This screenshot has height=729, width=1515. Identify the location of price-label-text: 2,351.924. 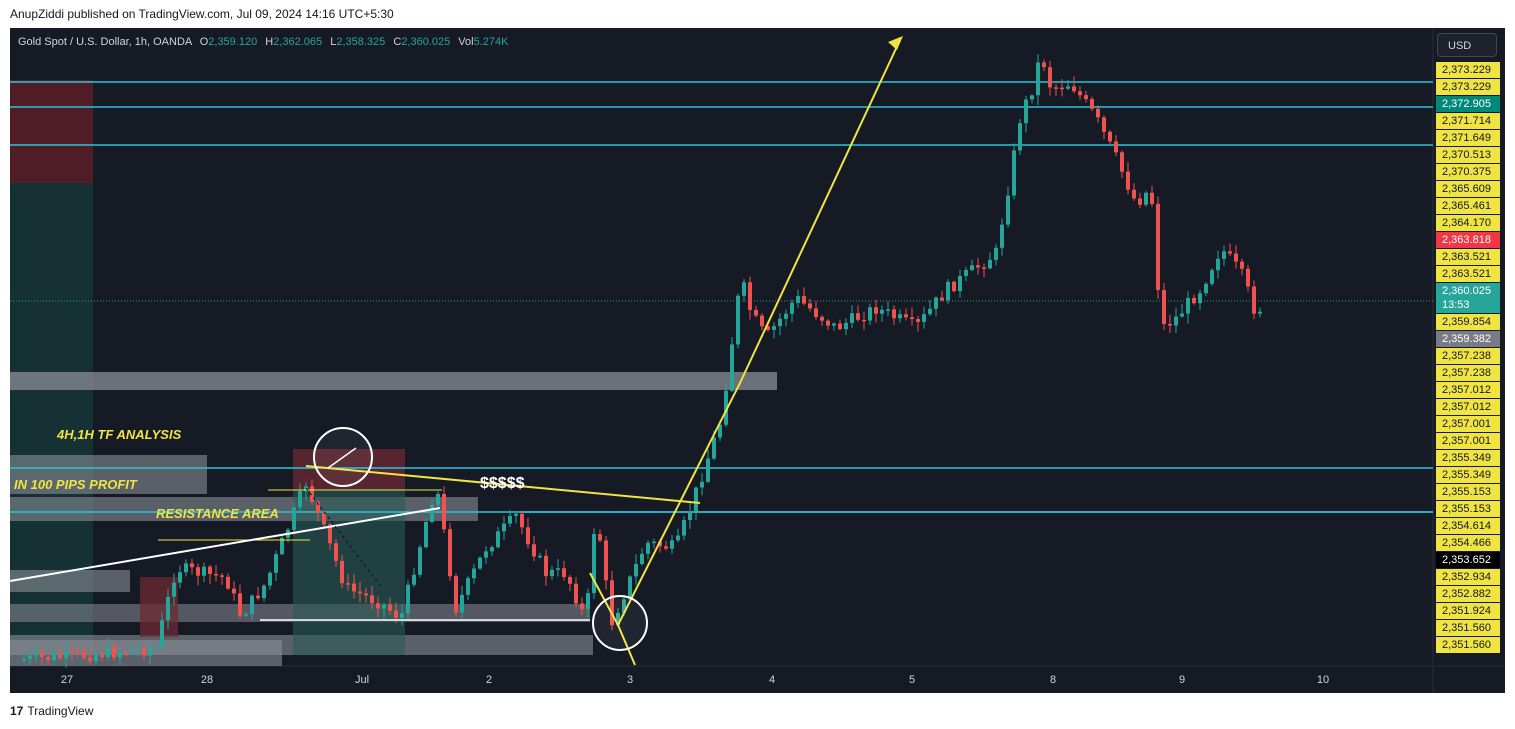
(1466, 611).